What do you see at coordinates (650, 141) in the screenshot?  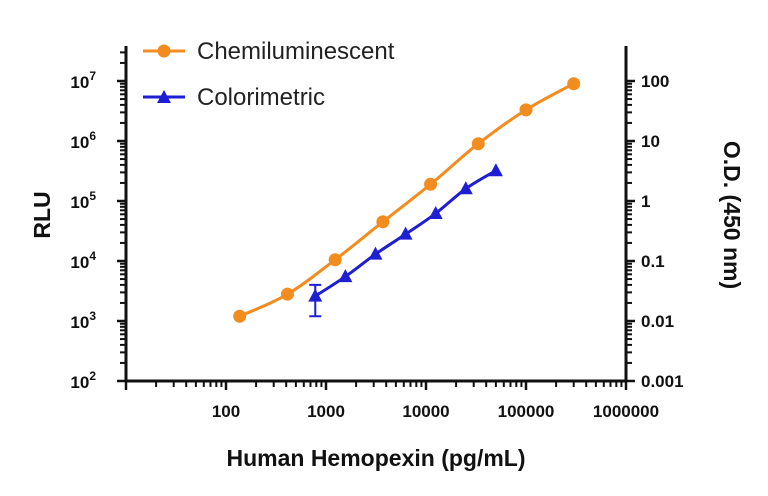 I see `y-right-tick-label: 10` at bounding box center [650, 141].